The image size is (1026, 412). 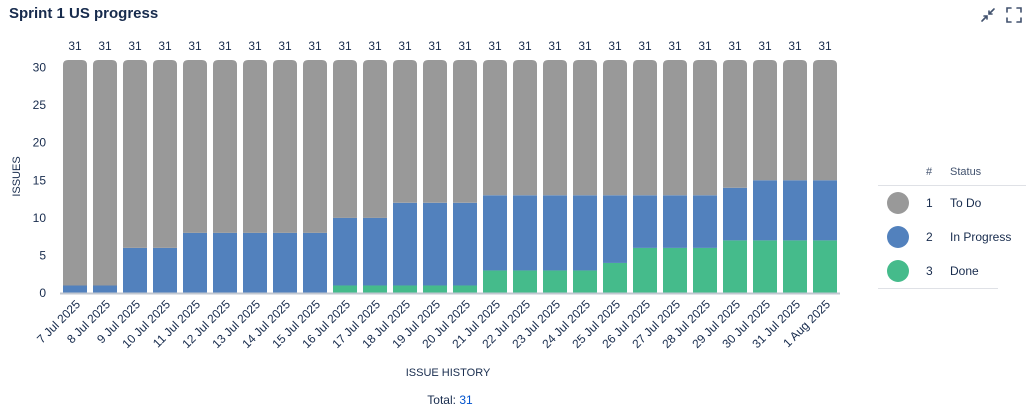 I want to click on y-axis-label: ISSUES, so click(x=17, y=176).